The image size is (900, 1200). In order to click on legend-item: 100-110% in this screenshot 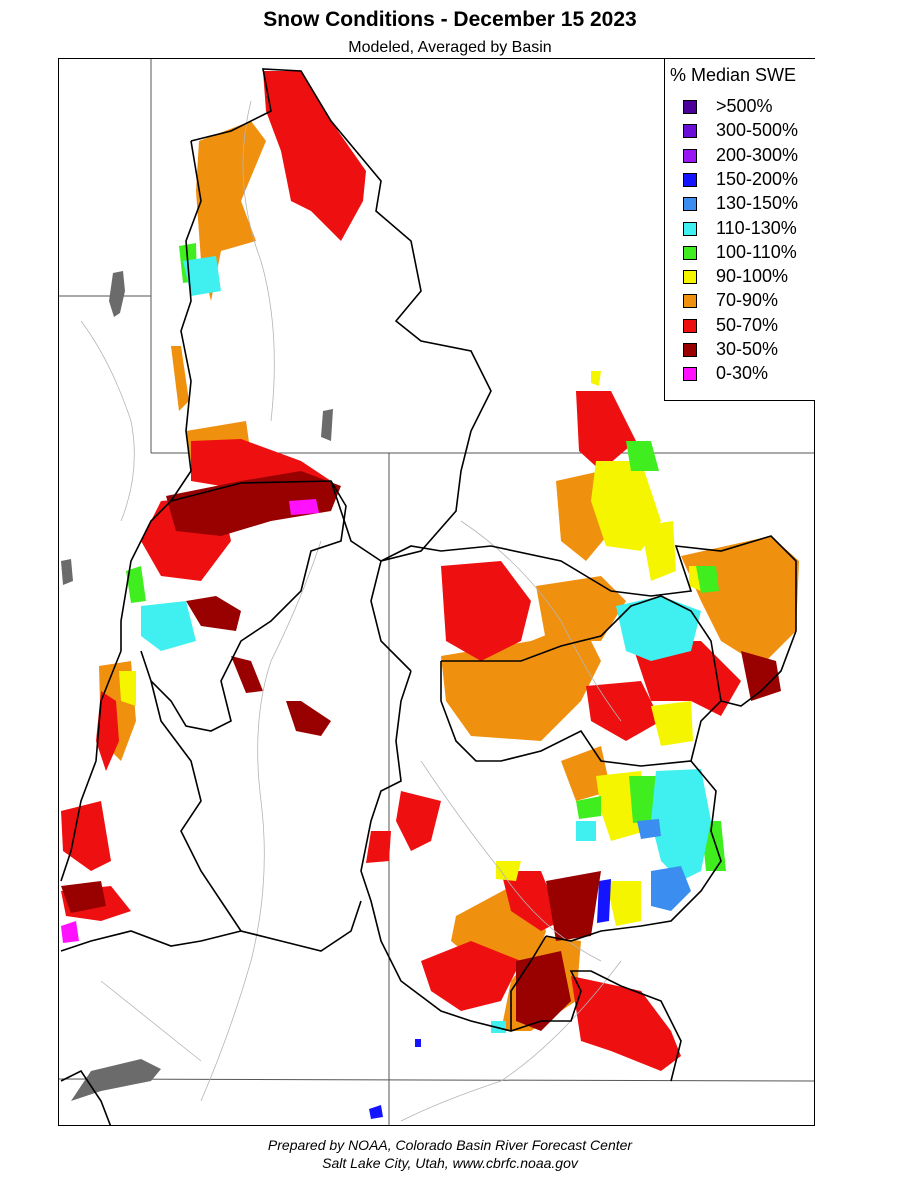, I will do `click(748, 253)`.